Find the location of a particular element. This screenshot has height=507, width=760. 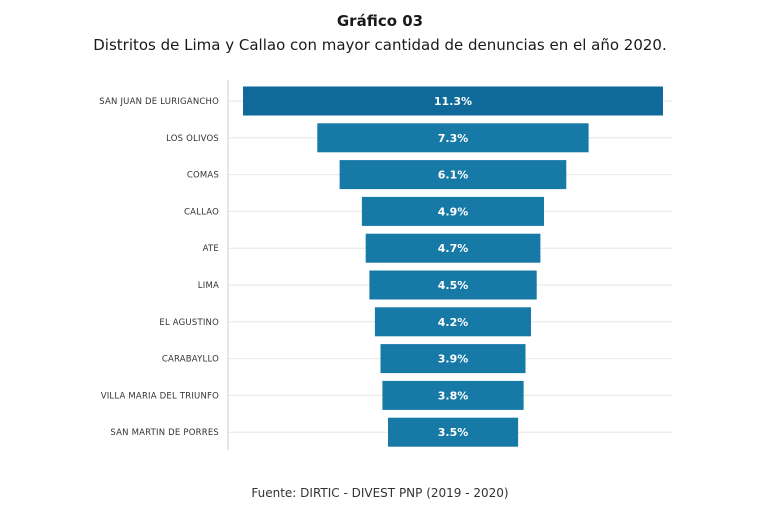

category-label: LIMA is located at coordinates (208, 286).